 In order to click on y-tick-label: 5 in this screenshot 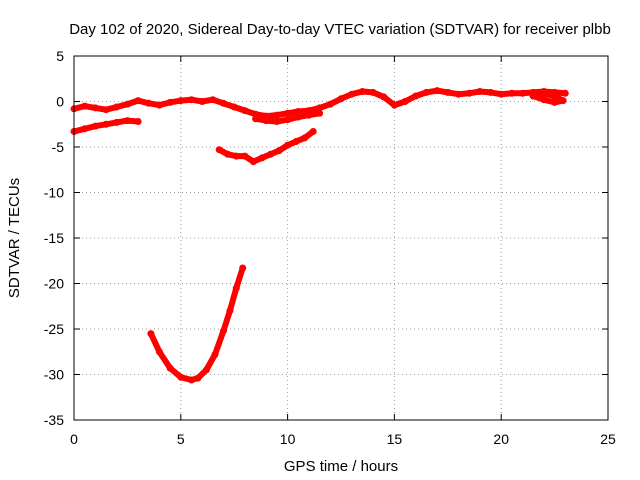, I will do `click(60, 56)`.